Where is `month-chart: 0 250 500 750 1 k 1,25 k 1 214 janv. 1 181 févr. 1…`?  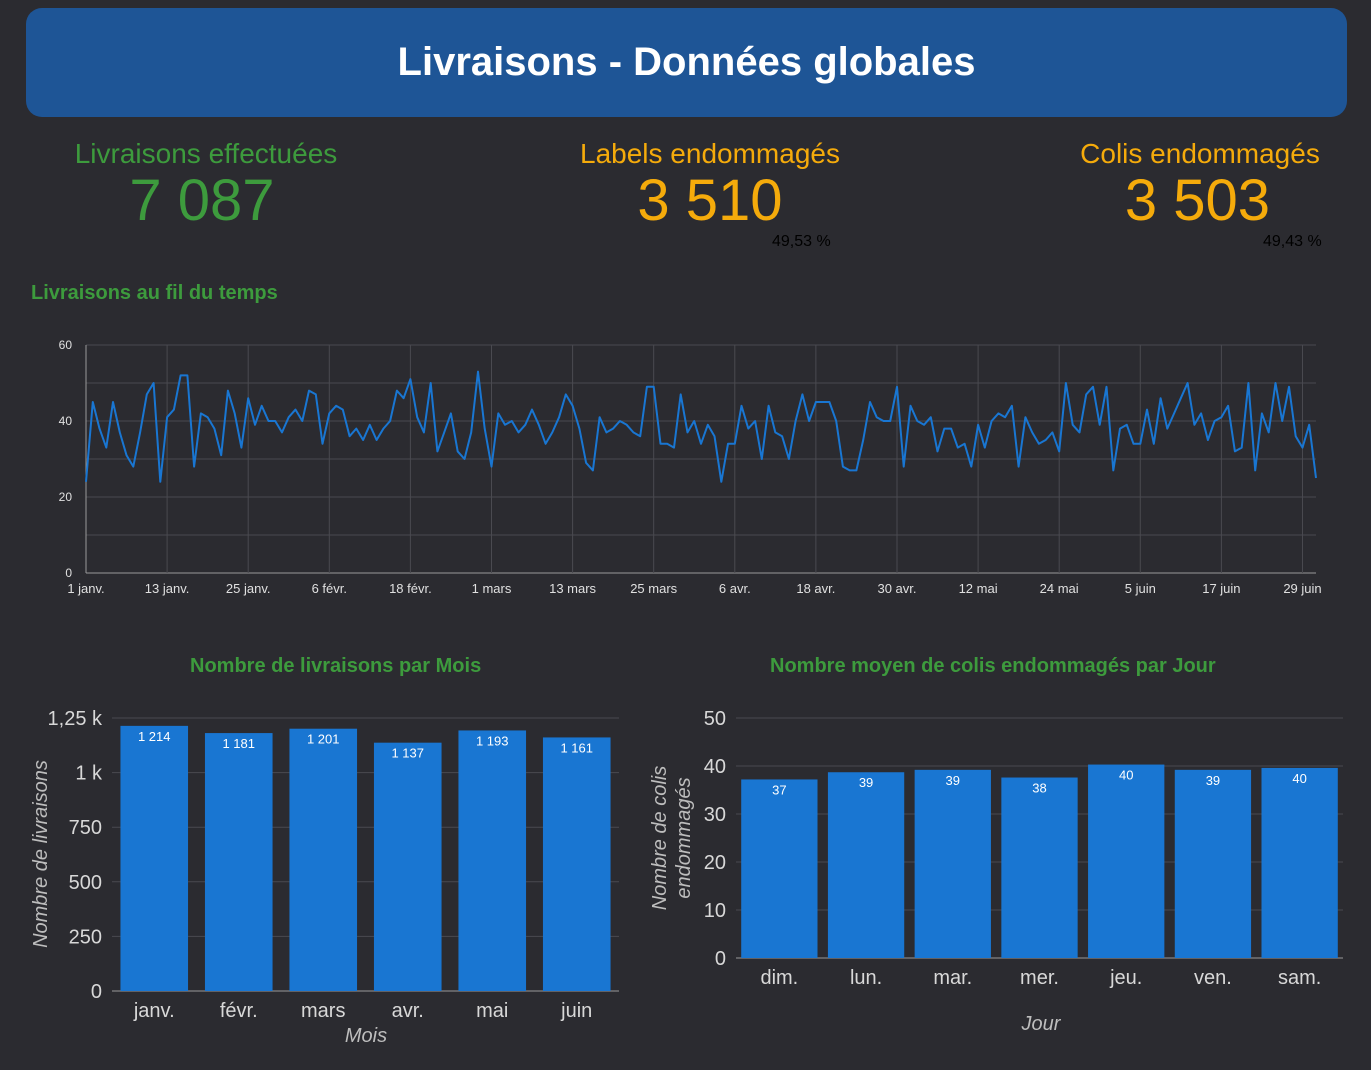
month-chart: 0 250 500 750 1 k 1,25 k 1 214 janv. 1 181 févr. 1… is located at coordinates (324, 877).